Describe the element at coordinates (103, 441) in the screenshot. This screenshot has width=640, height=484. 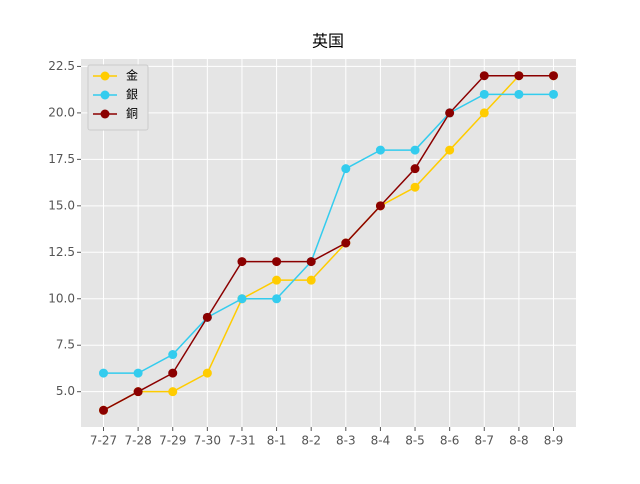
I see `x-tick-label: 7-27` at that location.